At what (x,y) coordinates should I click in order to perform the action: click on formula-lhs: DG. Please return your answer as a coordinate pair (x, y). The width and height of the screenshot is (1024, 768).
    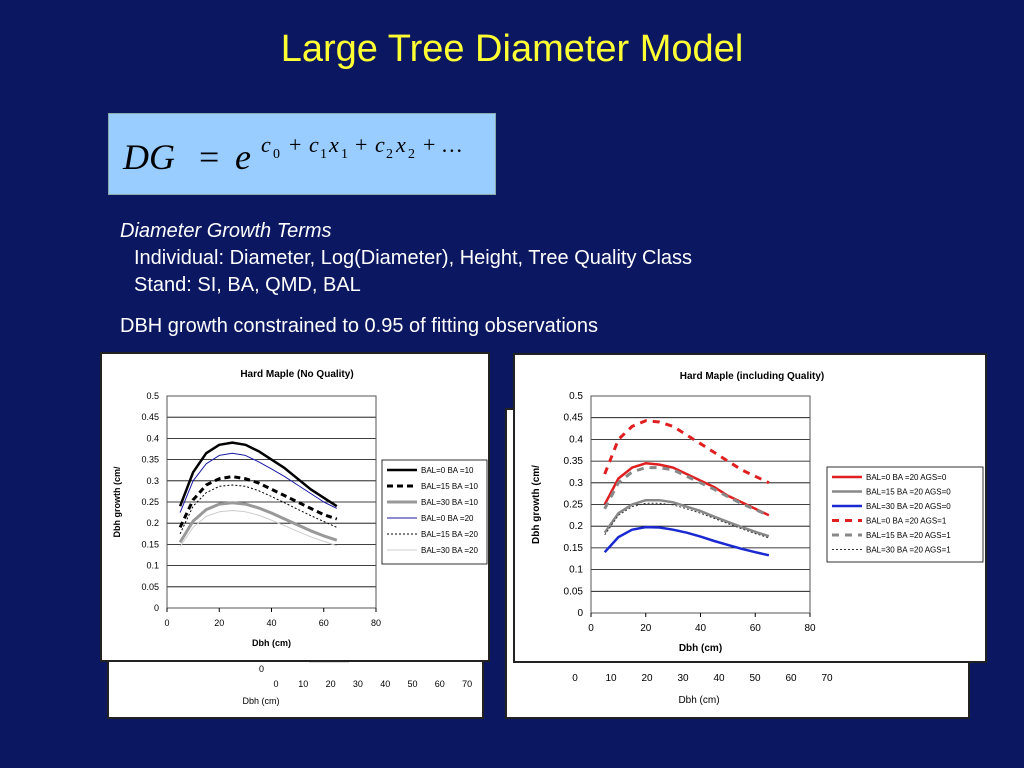
    Looking at the image, I should click on (148, 157).